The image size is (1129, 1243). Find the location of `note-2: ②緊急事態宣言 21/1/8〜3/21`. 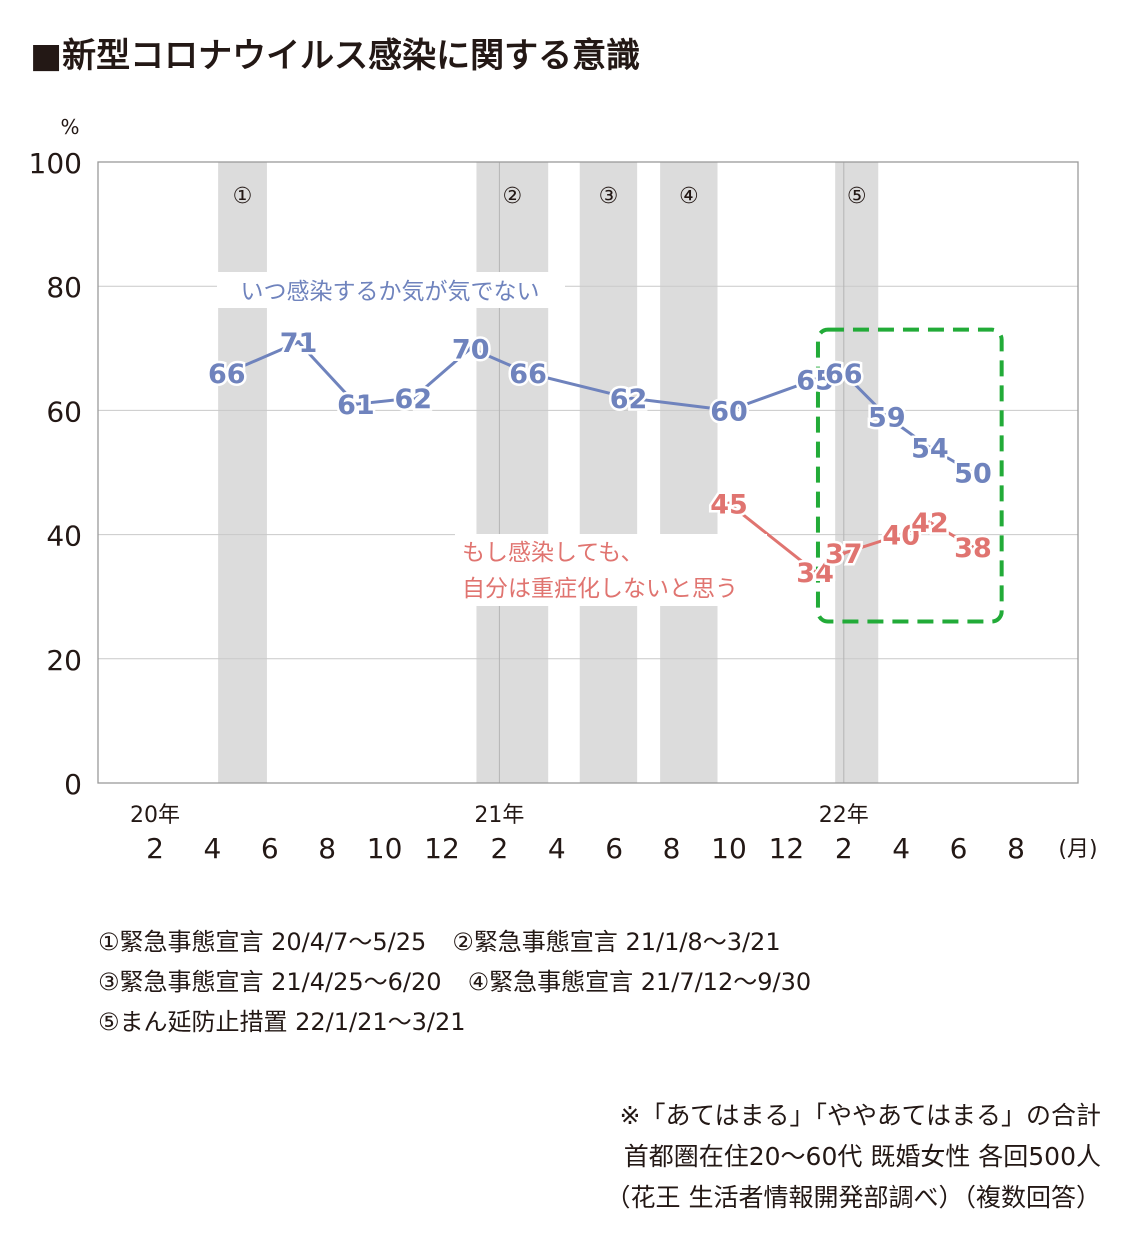

note-2: ②緊急事態宣言 21/1/8〜3/21 is located at coordinates (616, 942).